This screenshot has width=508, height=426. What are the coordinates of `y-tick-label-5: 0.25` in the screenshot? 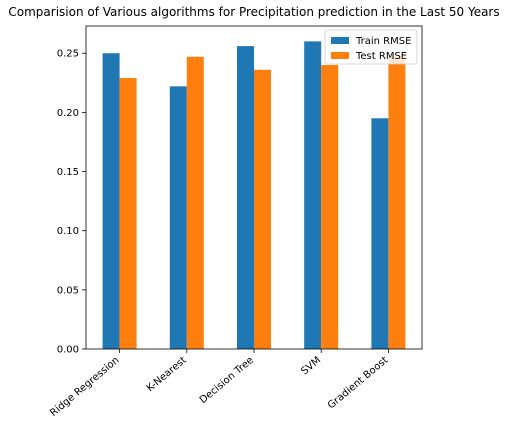 It's located at (68, 54).